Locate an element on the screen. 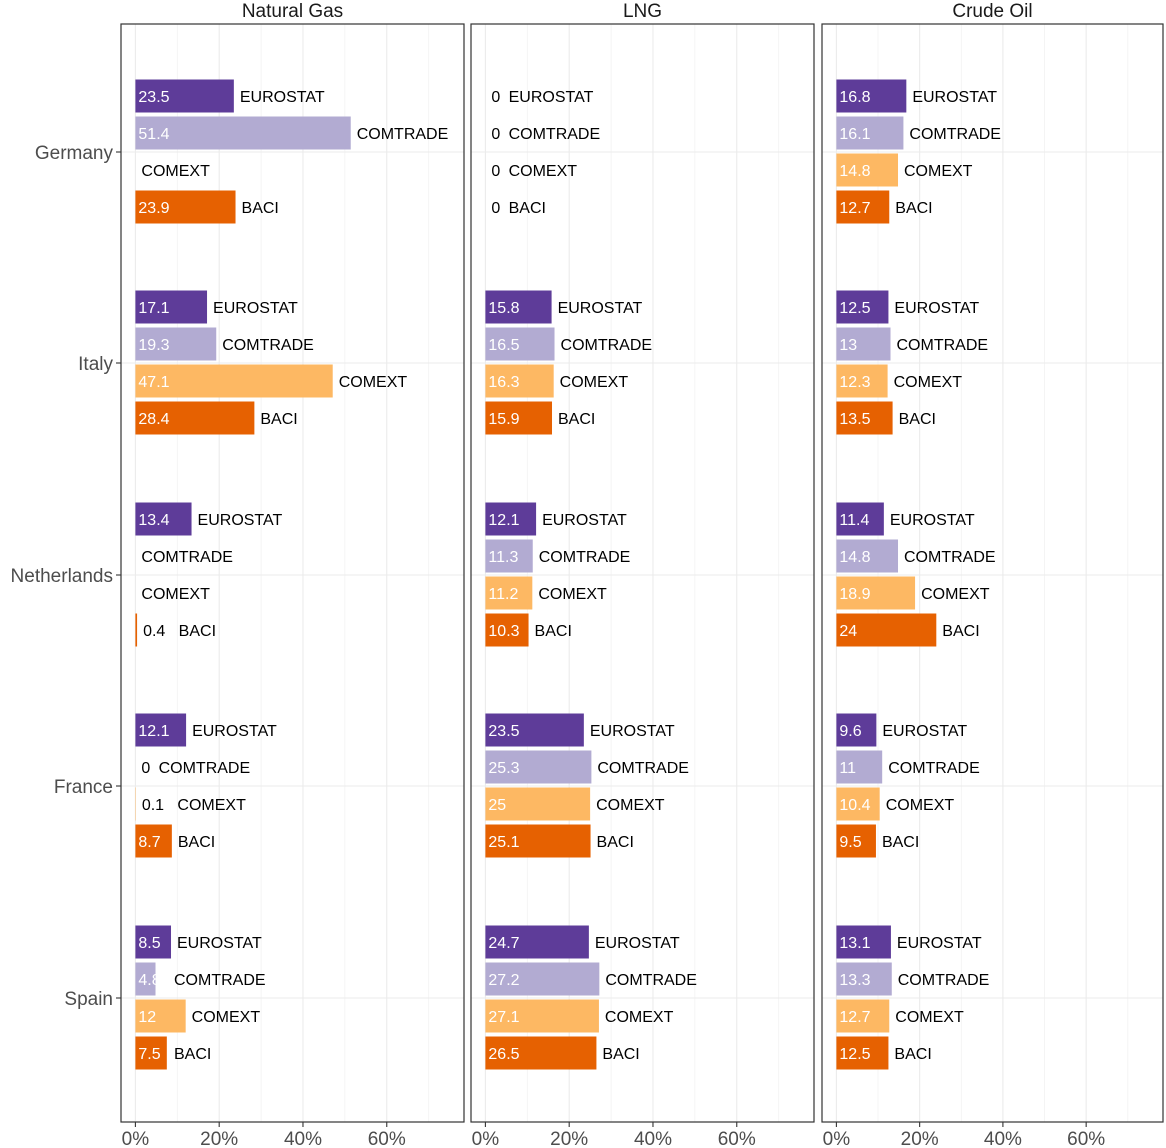 Image resolution: width=1166 pixels, height=1148 pixels. bar-netherlands-comtrade-lng is located at coordinates (509, 556).